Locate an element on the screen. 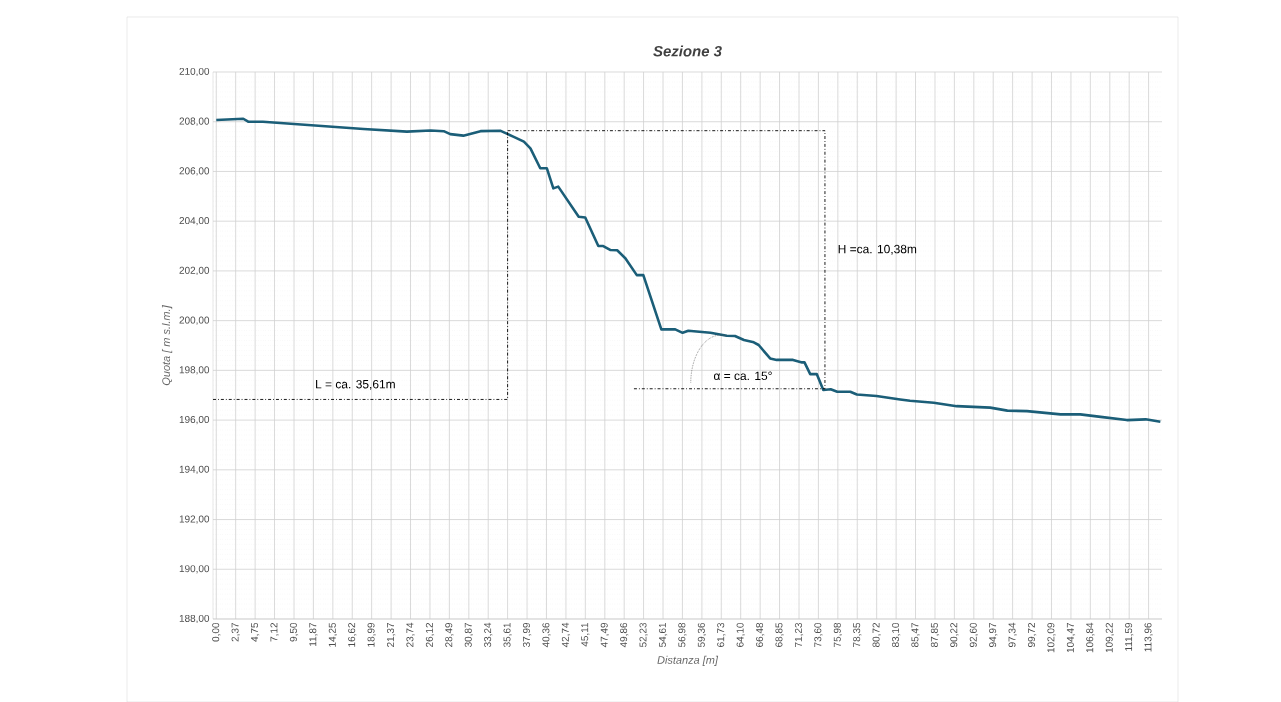 This screenshot has width=1281, height=702. x-tick-label: 37,99 is located at coordinates (527, 634).